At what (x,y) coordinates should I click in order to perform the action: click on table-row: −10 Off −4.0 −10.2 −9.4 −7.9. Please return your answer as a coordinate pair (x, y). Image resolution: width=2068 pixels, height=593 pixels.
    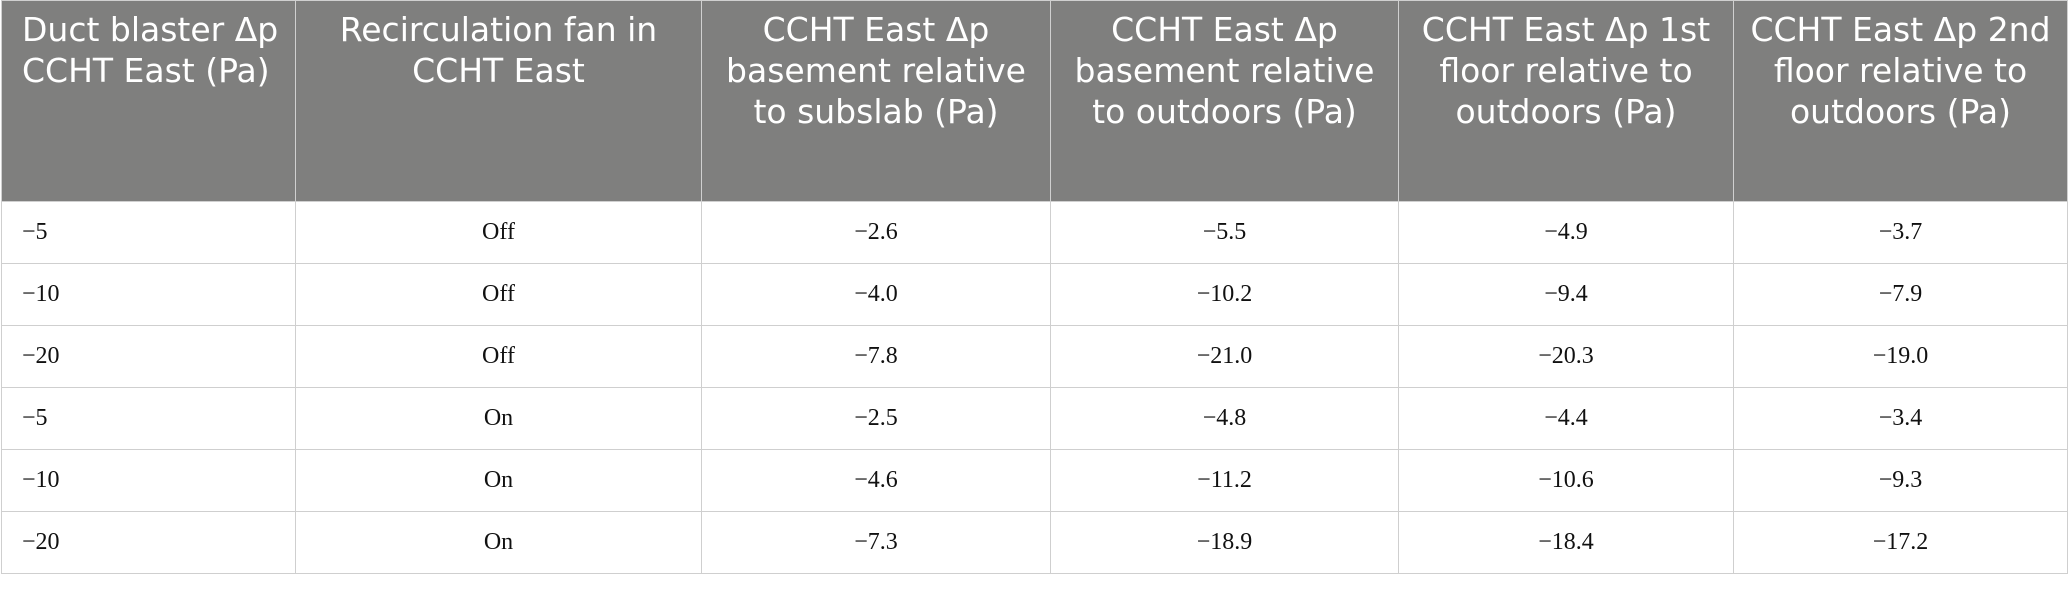
    Looking at the image, I should click on (1034, 294).